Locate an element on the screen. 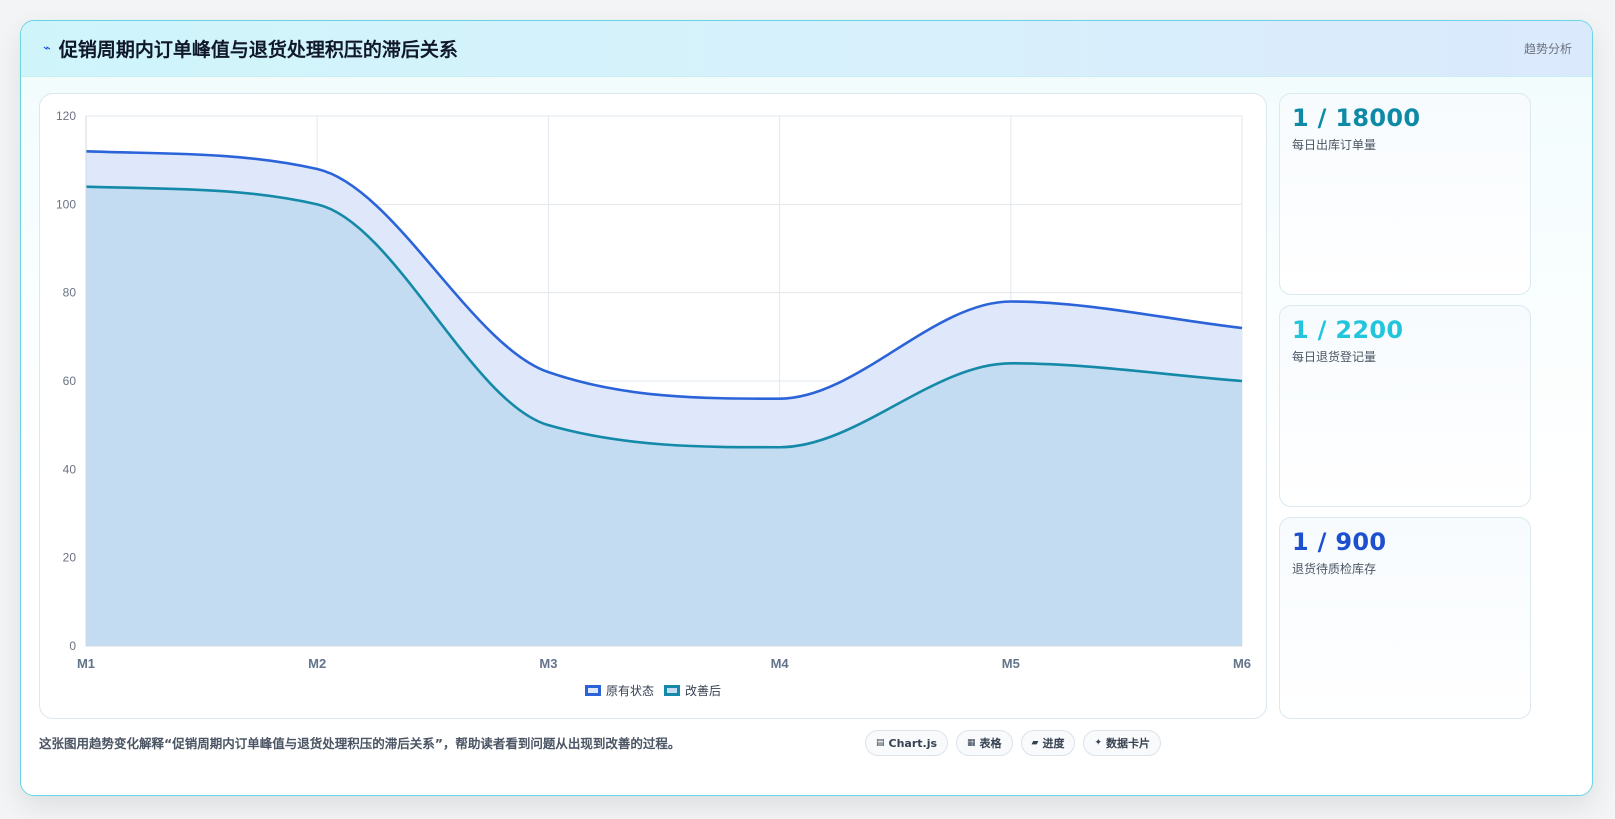 The width and height of the screenshot is (1615, 819). stat-card-returns: 1 / 2200 每日退货登记量 is located at coordinates (1405, 406).